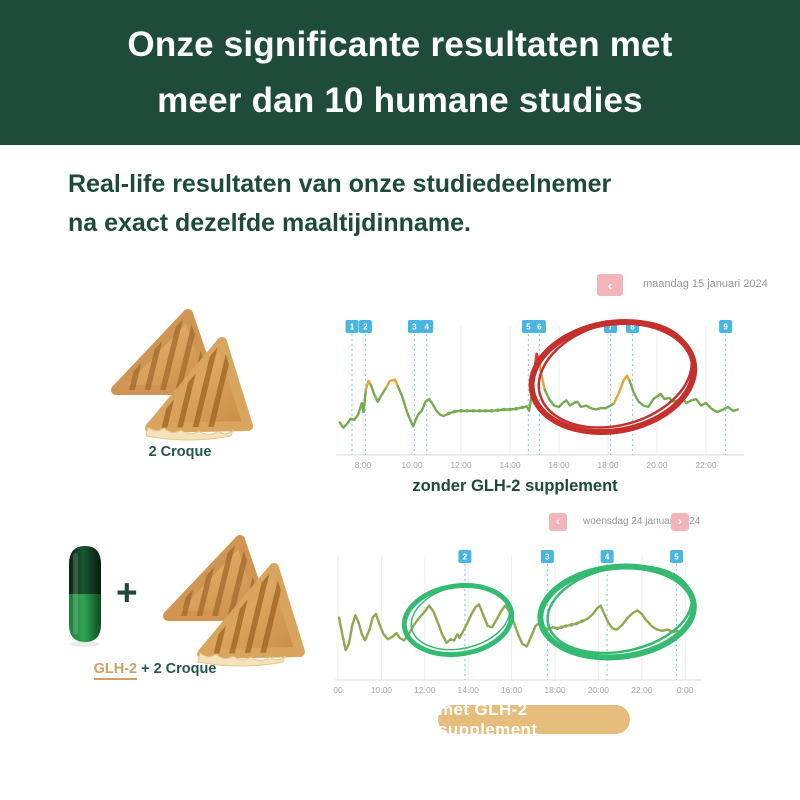 The width and height of the screenshot is (800, 800). Describe the element at coordinates (632, 327) in the screenshot. I see `svg-text: 8` at that location.